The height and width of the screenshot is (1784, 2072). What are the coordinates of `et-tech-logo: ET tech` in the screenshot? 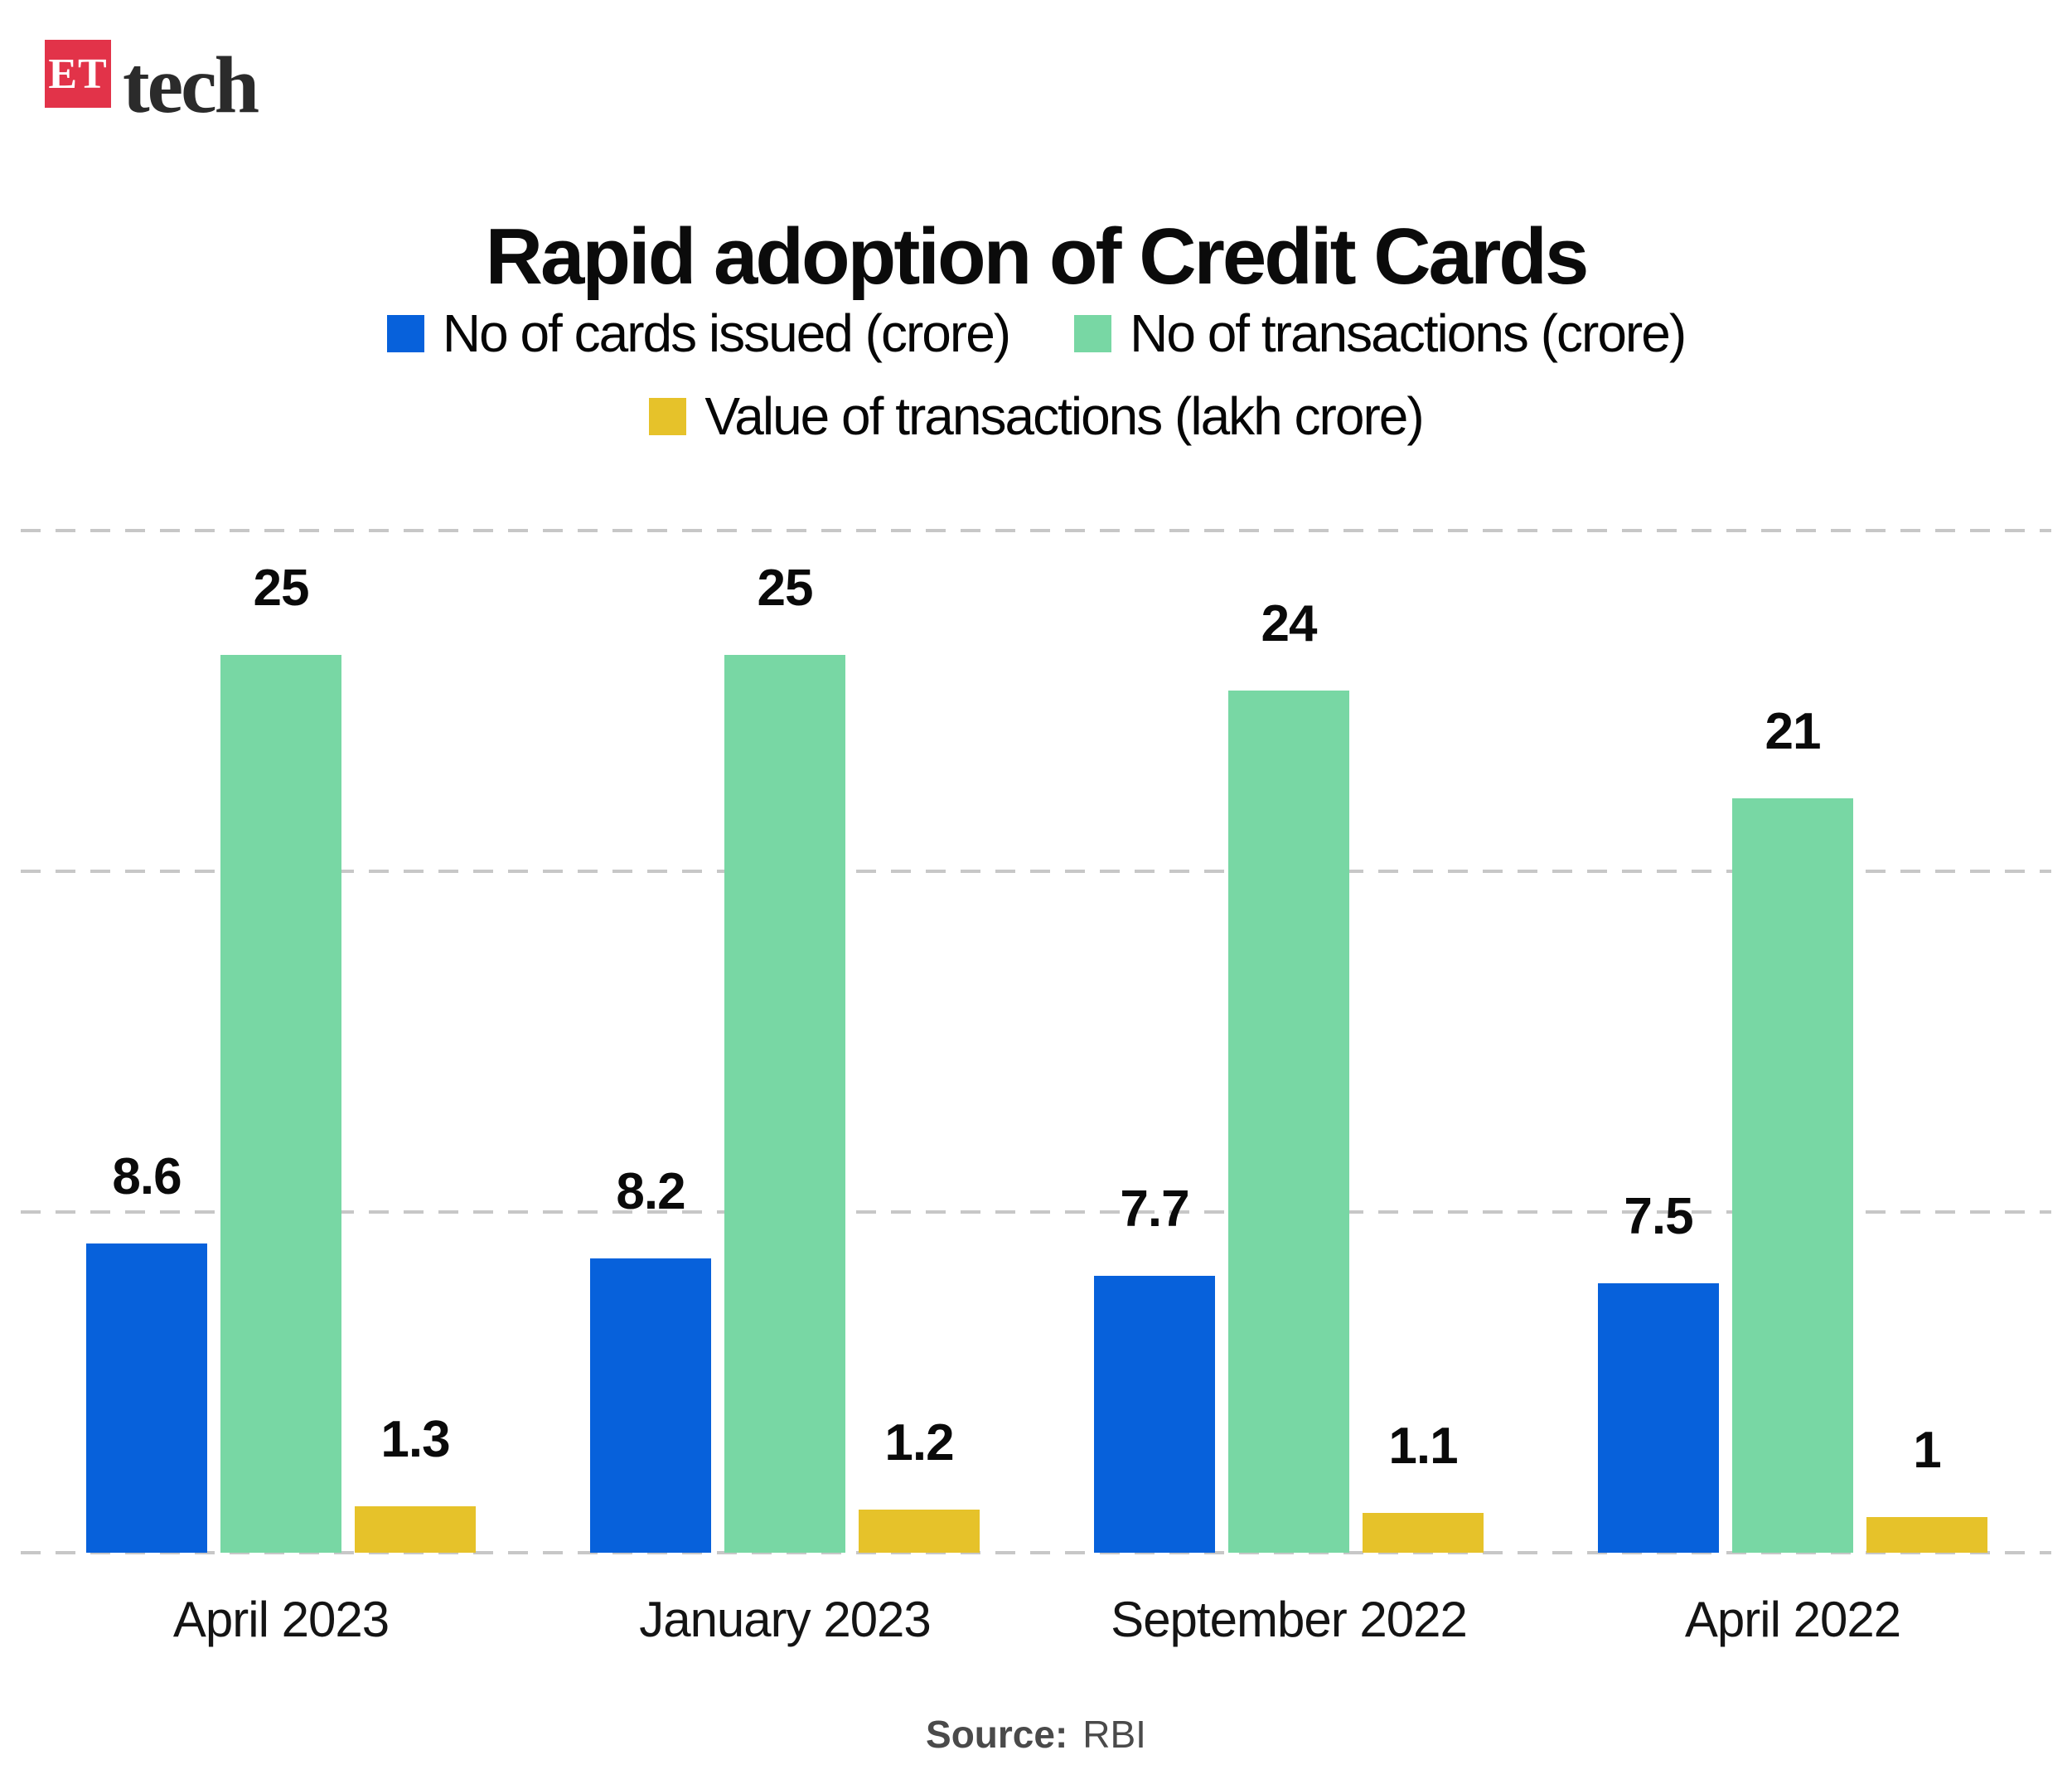 It's located at (152, 85).